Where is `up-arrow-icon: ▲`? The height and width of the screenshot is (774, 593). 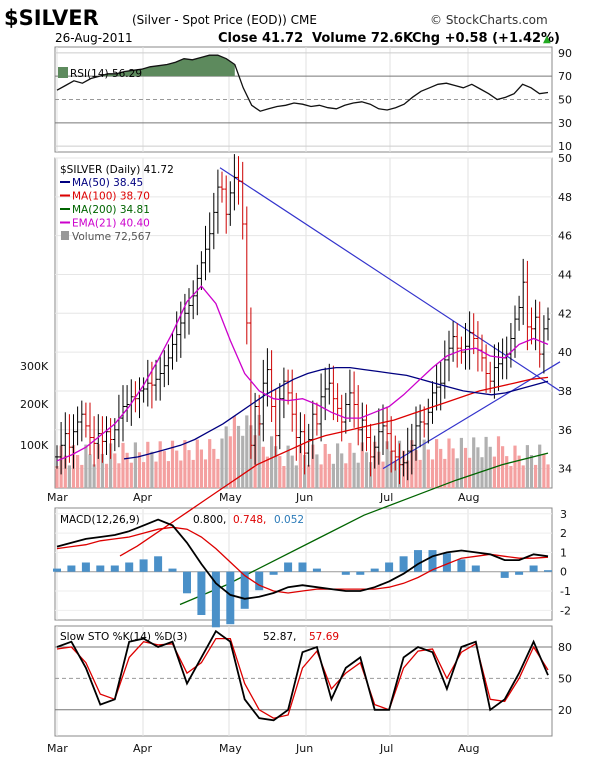 up-arrow-icon: ▲ is located at coordinates (547, 39).